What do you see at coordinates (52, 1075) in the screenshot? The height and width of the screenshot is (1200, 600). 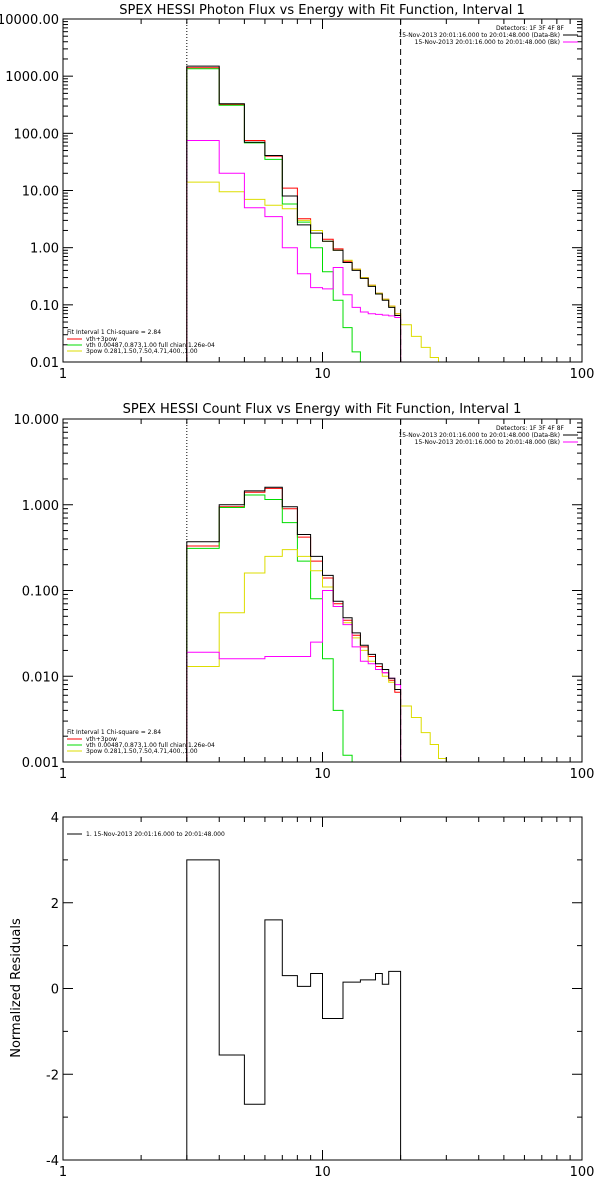 I see `y-tick-label: -2` at bounding box center [52, 1075].